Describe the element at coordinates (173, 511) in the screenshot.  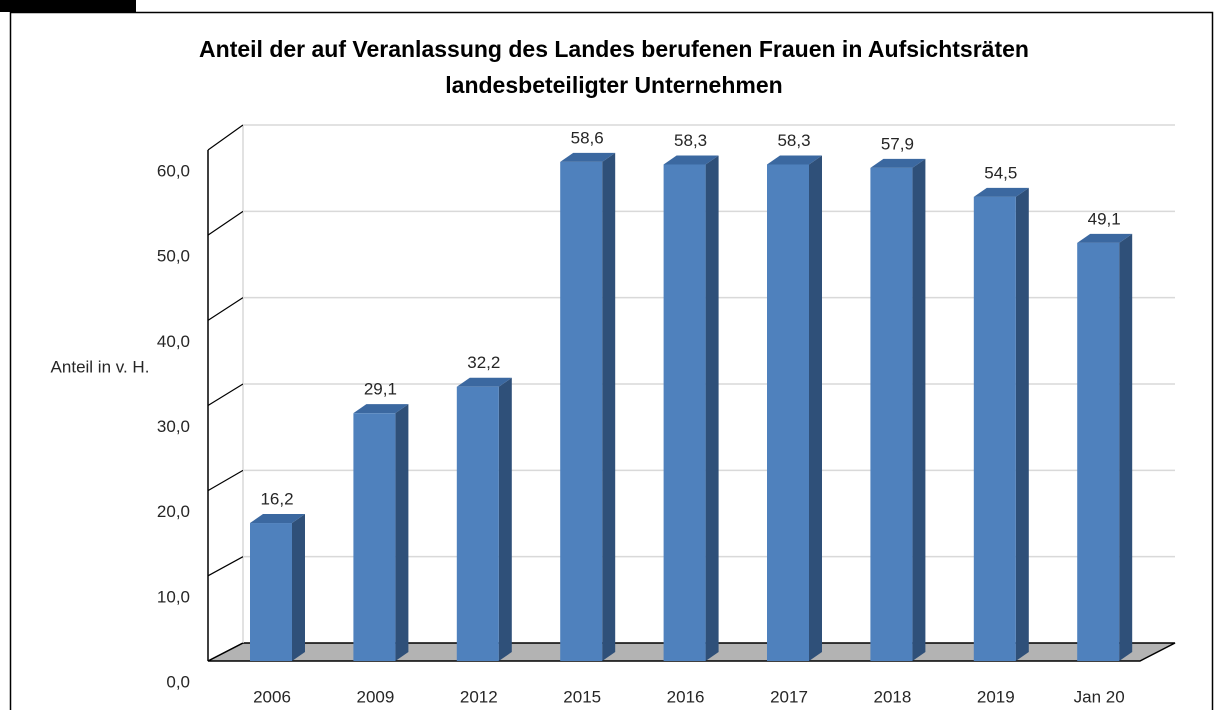
I see `y-tick-label: 20,0` at that location.